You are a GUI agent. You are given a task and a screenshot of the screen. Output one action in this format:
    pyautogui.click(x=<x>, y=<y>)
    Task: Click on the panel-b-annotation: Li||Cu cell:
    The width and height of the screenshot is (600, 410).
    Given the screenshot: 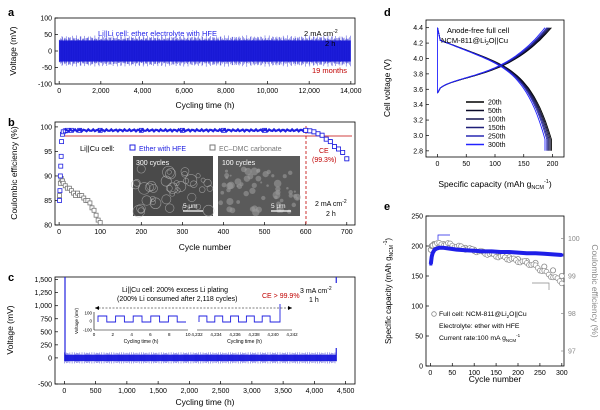 What is the action you would take?
    pyautogui.click(x=97, y=148)
    